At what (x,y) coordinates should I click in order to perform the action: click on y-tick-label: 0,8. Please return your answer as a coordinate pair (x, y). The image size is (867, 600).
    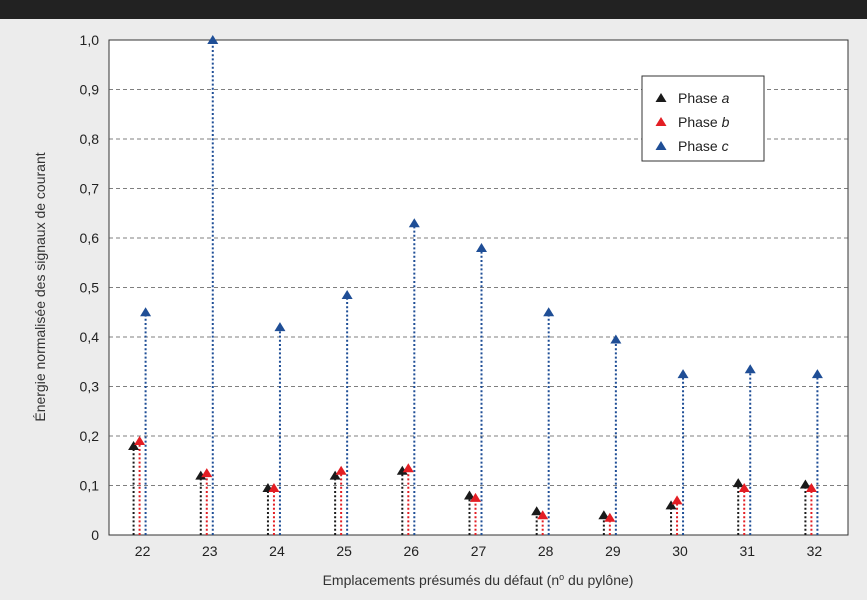
    Looking at the image, I should click on (90, 139).